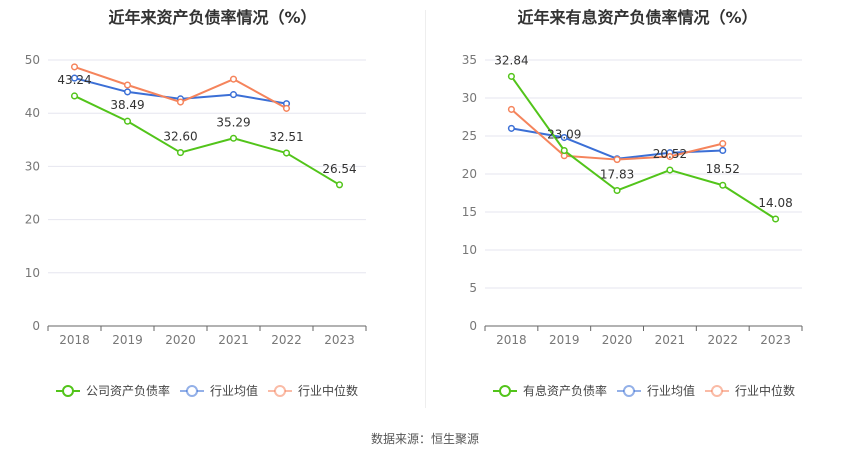 The width and height of the screenshot is (850, 459). What do you see at coordinates (469, 60) in the screenshot?
I see `y-tick-label: 35` at bounding box center [469, 60].